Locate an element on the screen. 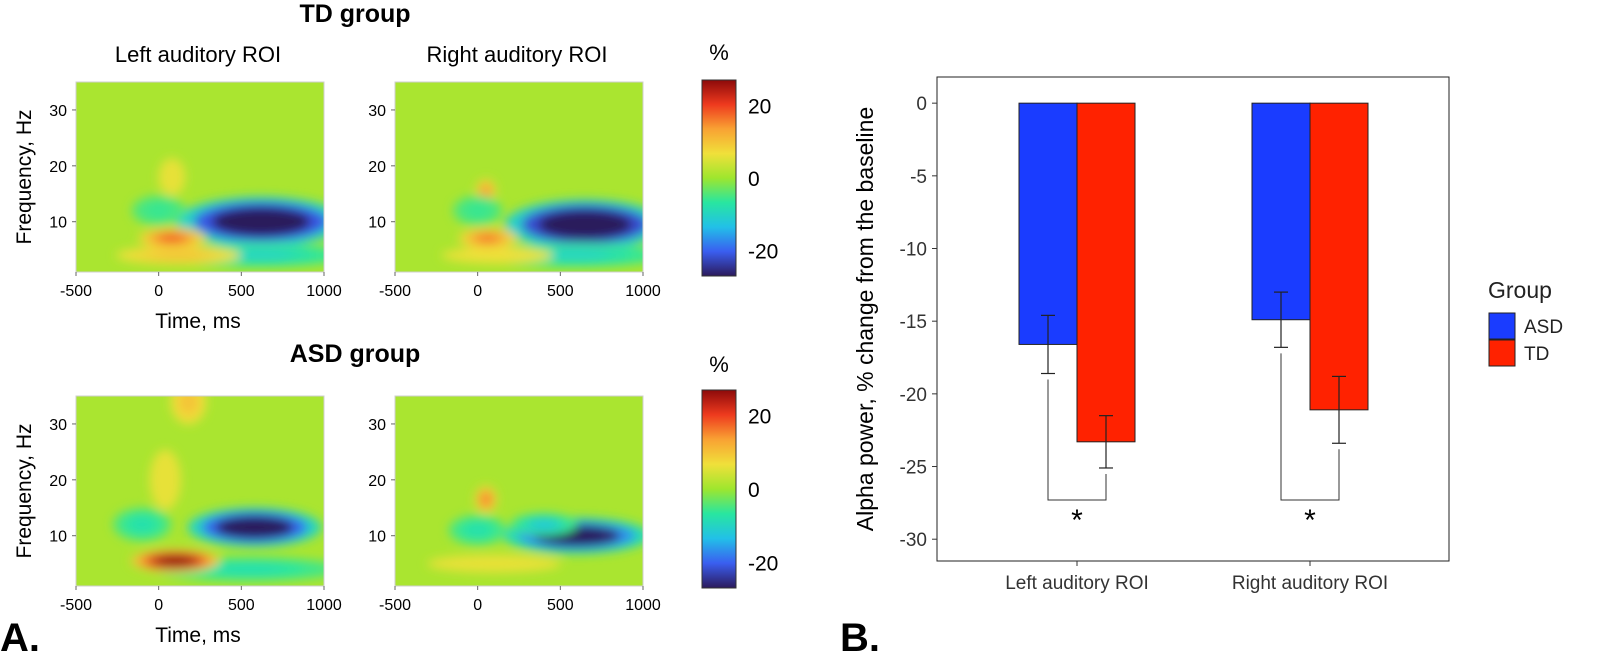  bar-y-tick-label: -10 is located at coordinates (913, 250).